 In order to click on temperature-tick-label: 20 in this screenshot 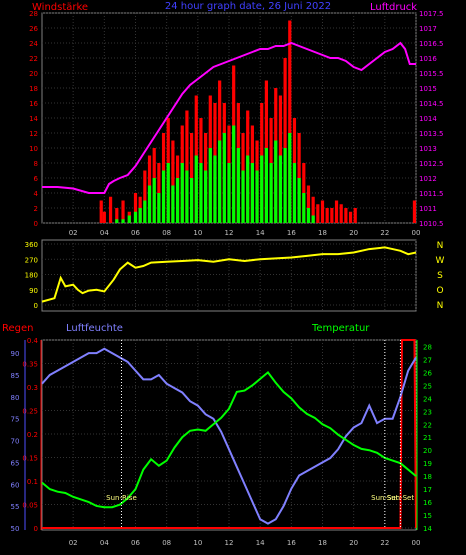, I will do `click(427, 451)`.